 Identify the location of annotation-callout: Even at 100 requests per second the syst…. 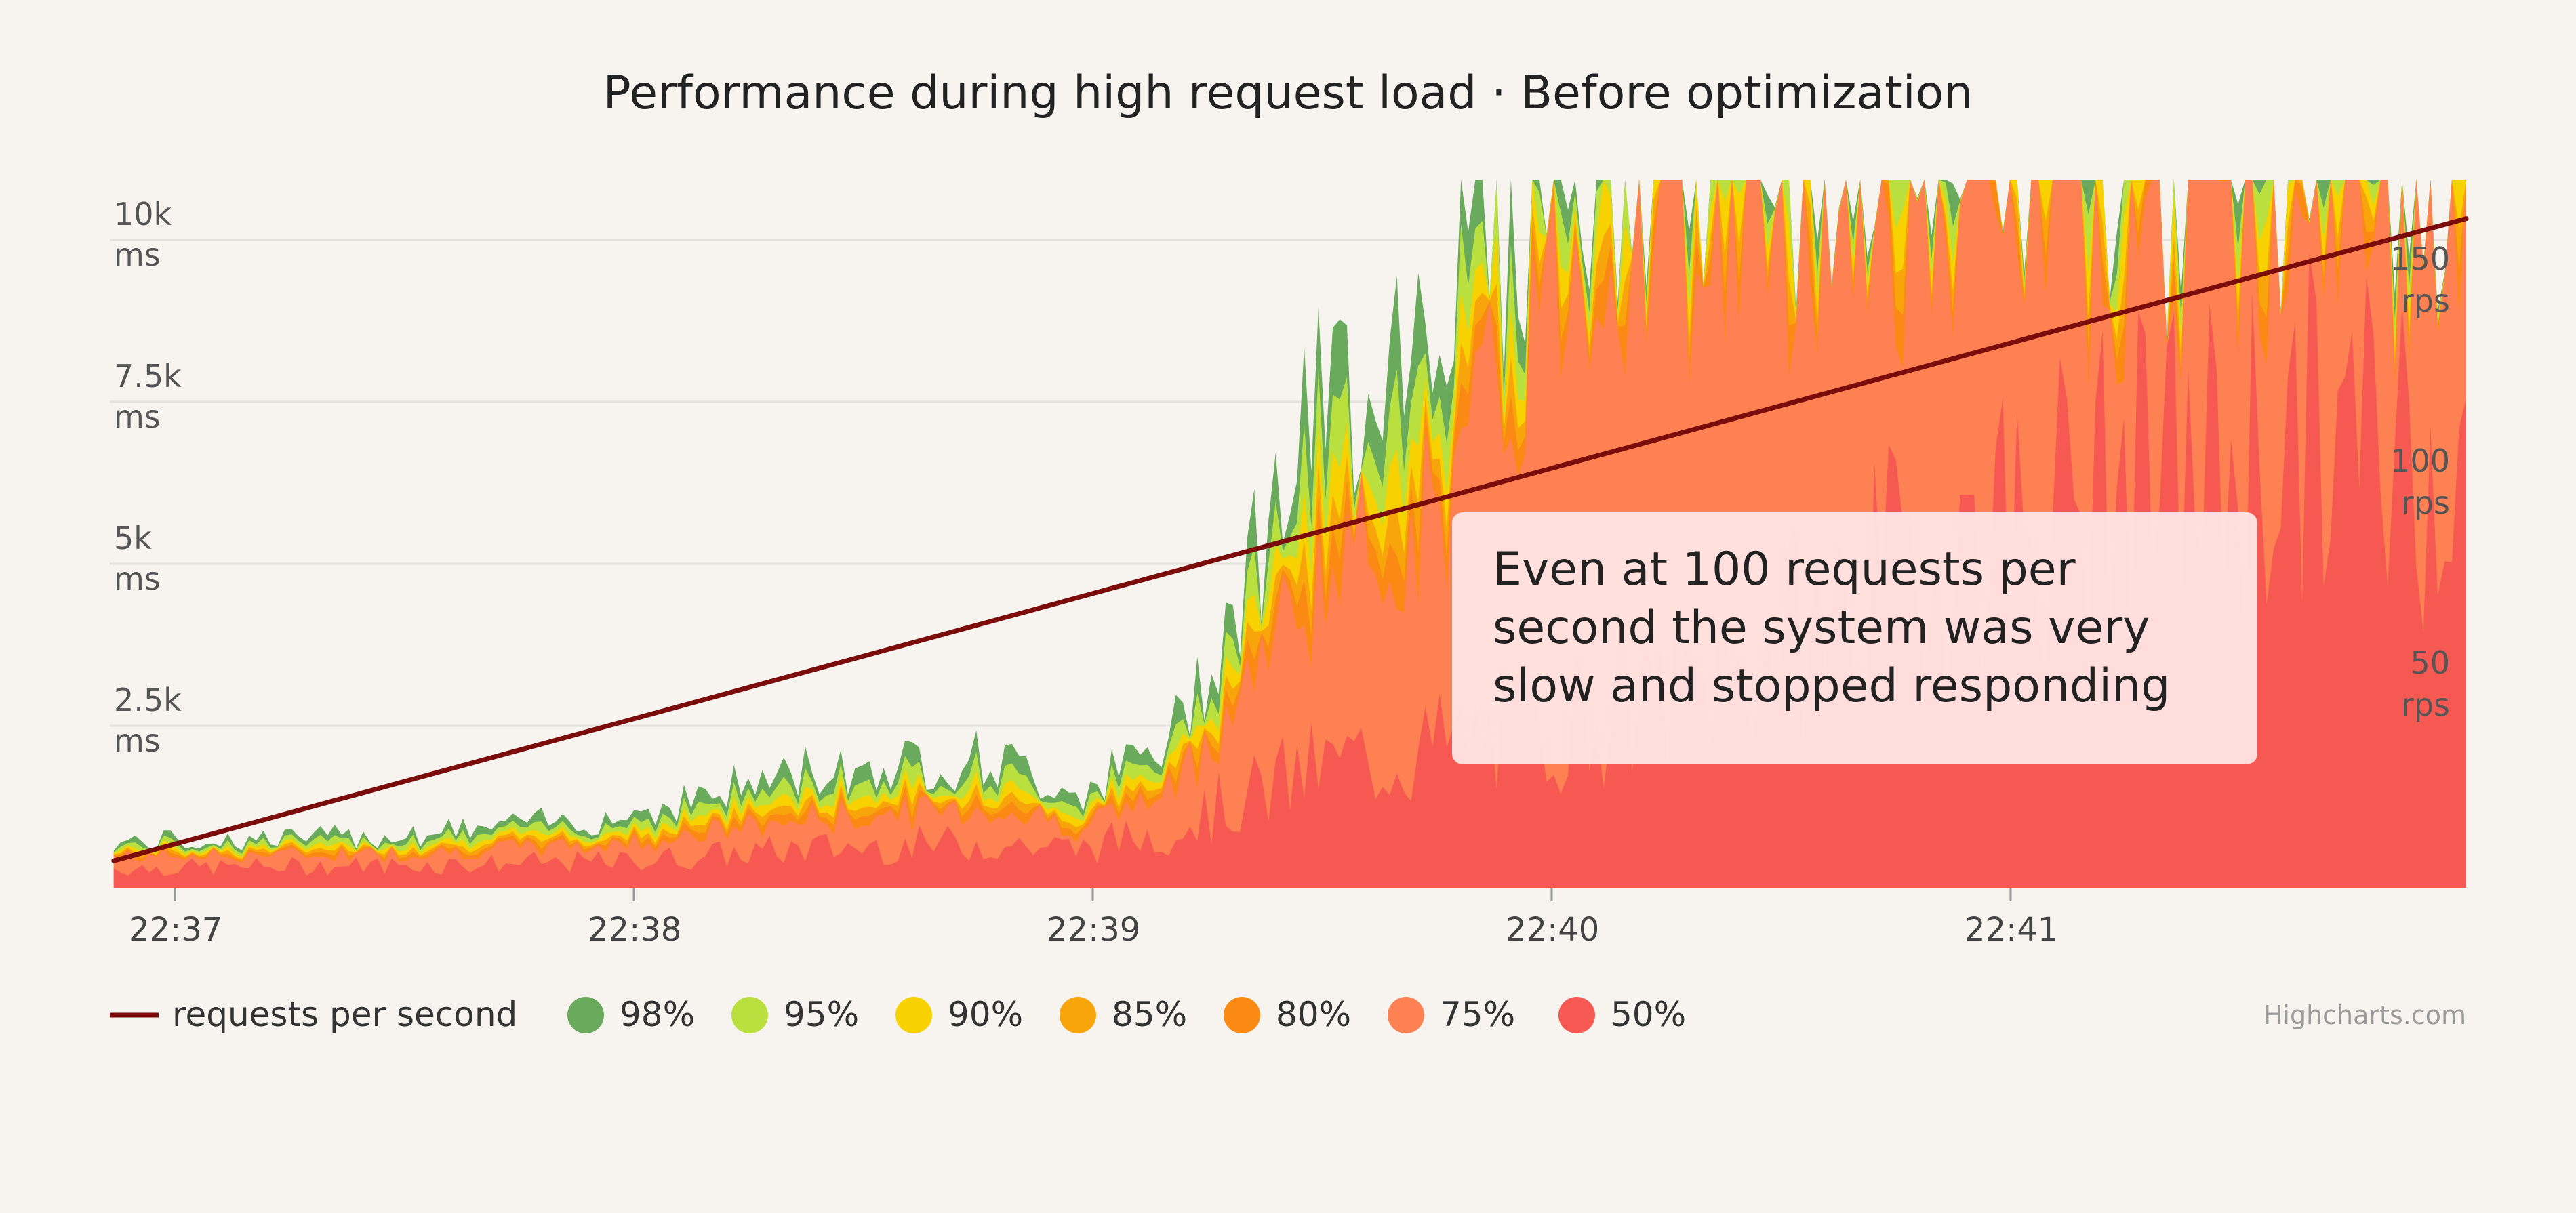
(1854, 638).